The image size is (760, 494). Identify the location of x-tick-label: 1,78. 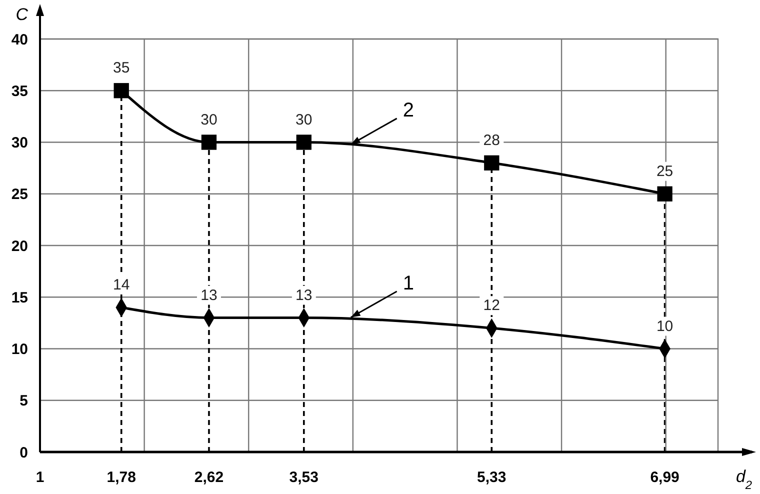
(121, 477).